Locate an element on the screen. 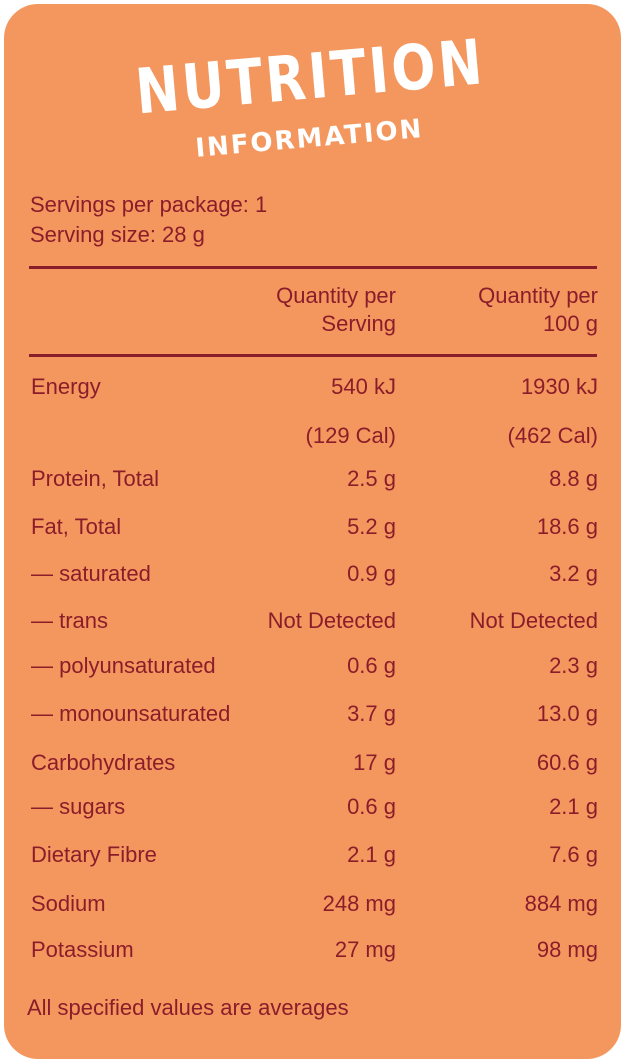 The image size is (625, 1063). row-label: — monounsaturated is located at coordinates (131, 713).